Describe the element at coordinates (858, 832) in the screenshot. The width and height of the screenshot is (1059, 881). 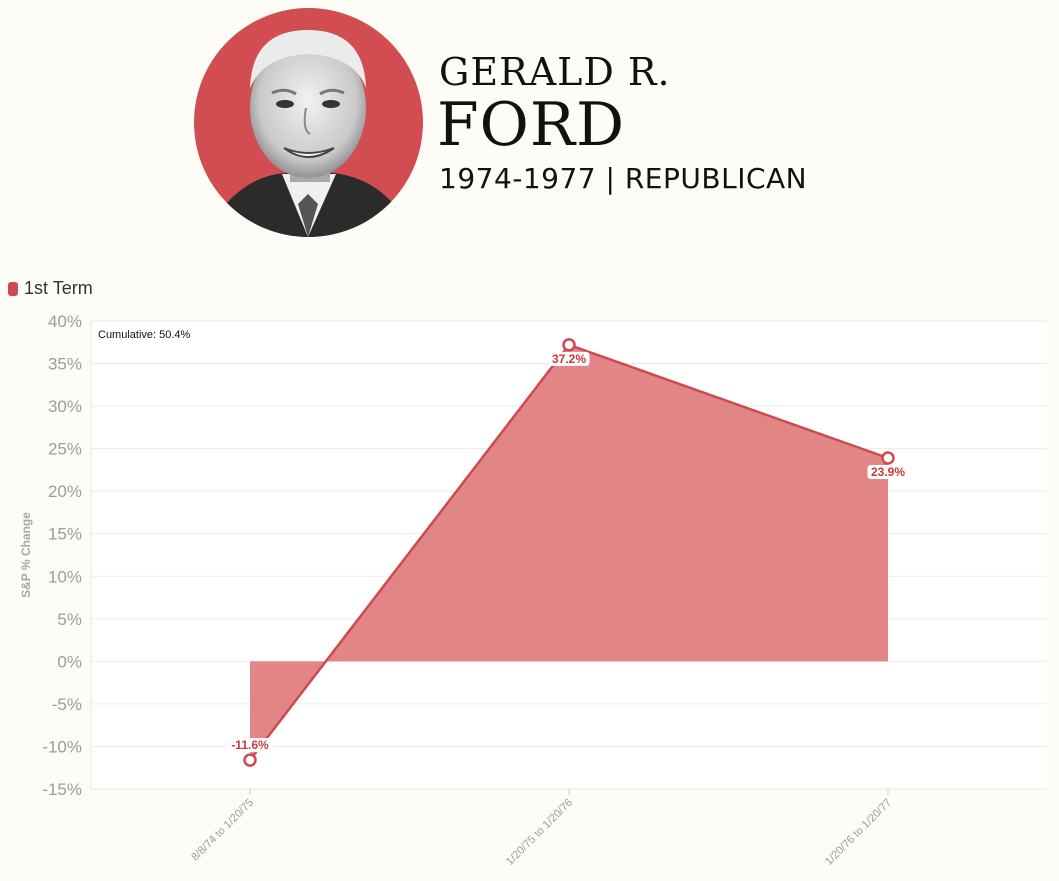
I see `x-tick-label: 1/20/76 to 1/20/77` at that location.